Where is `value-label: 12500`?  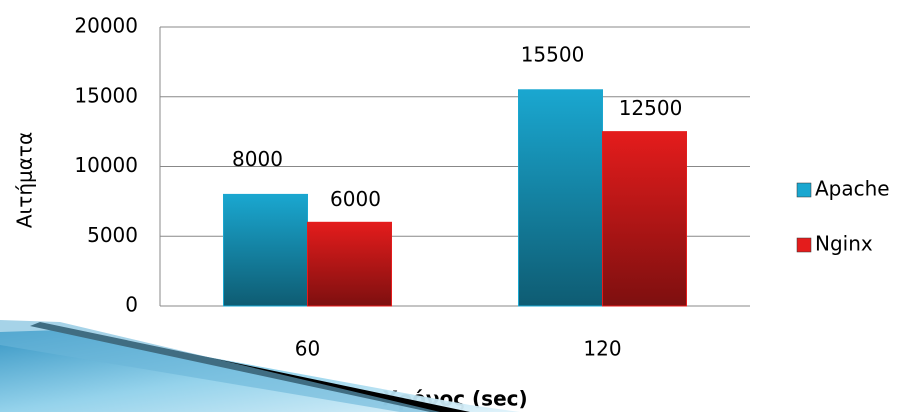 value-label: 12500 is located at coordinates (651, 108).